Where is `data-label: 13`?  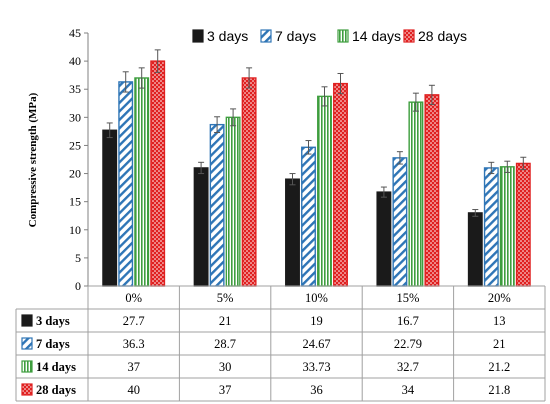
data-label: 13 is located at coordinates (499, 321).